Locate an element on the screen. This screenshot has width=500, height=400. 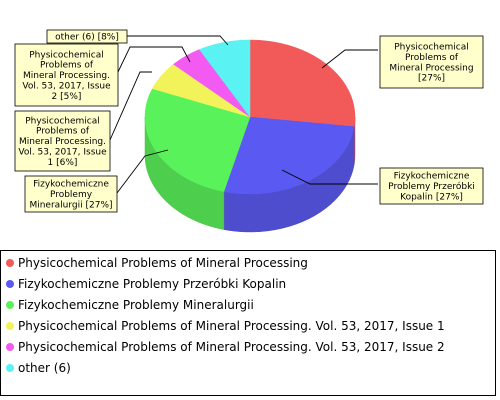
callout-label-line: Mineral Processing is located at coordinates (431, 68).